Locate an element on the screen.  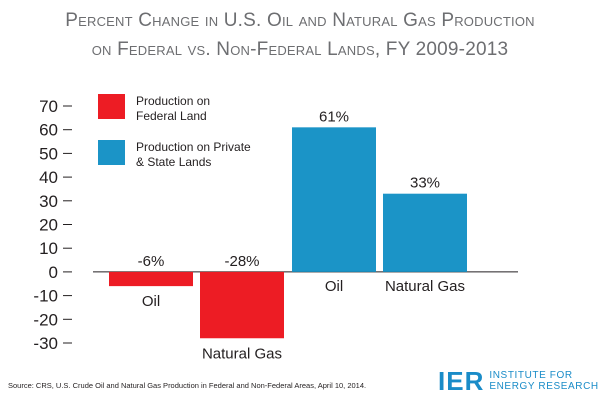
data-label: -28% is located at coordinates (241, 261).